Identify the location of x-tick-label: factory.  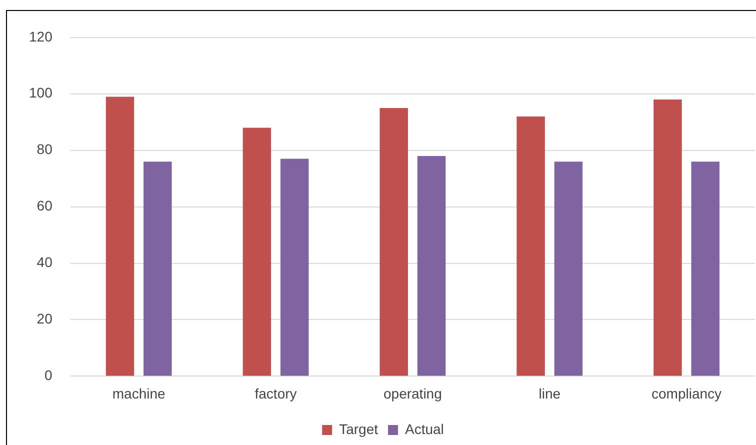
(275, 393).